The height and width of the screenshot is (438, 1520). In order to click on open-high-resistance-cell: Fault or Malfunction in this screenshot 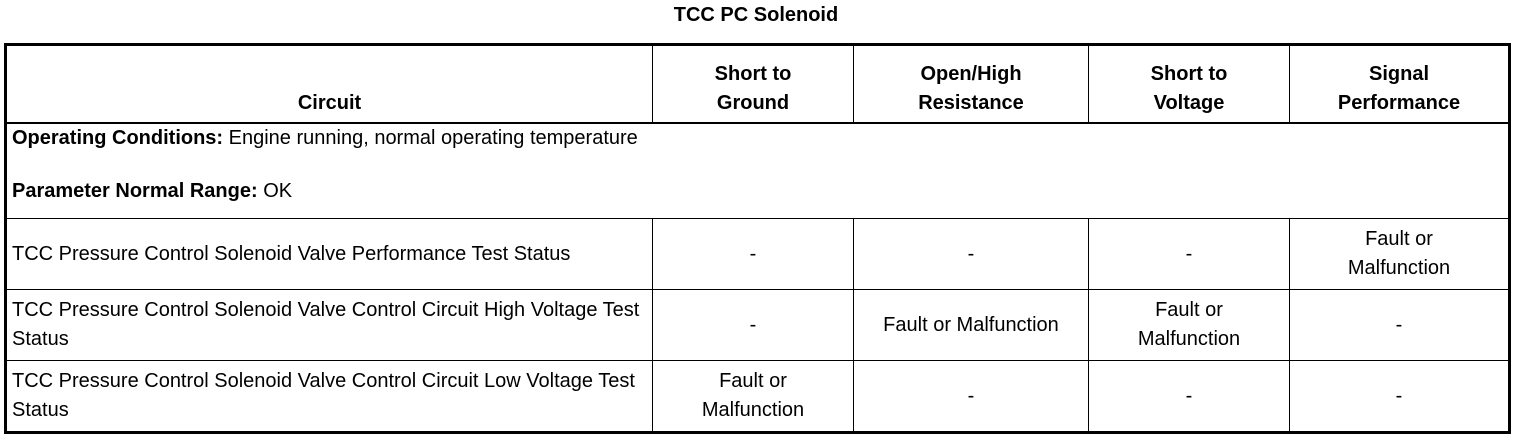, I will do `click(971, 325)`.